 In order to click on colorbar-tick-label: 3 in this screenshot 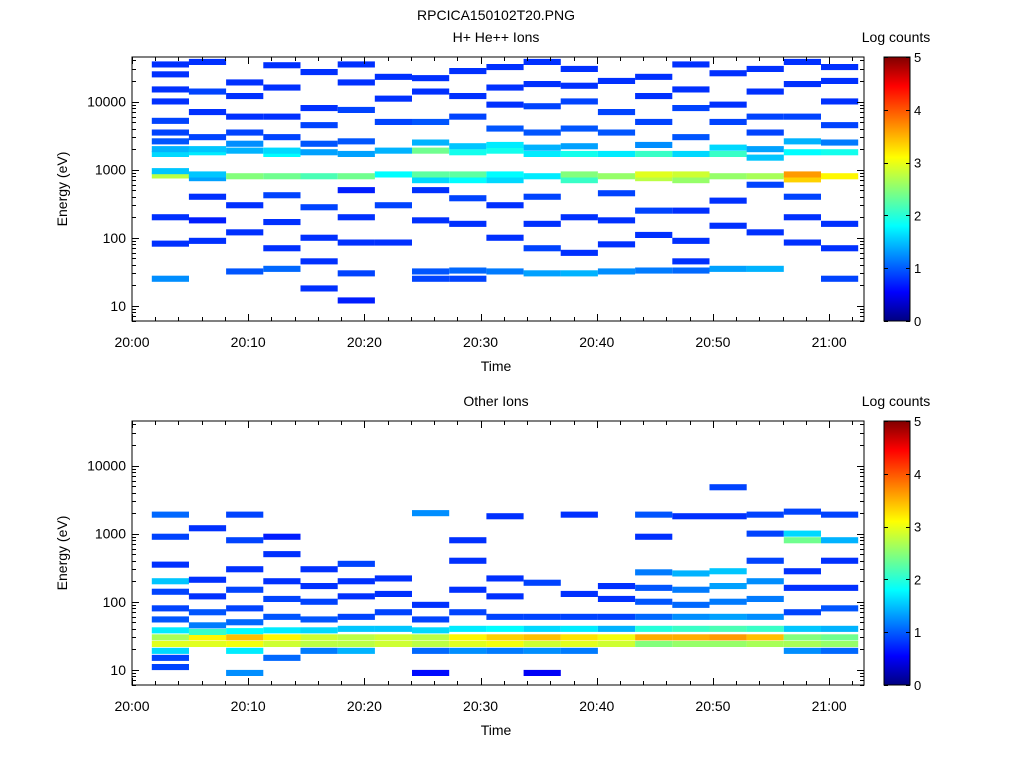, I will do `click(917, 163)`.